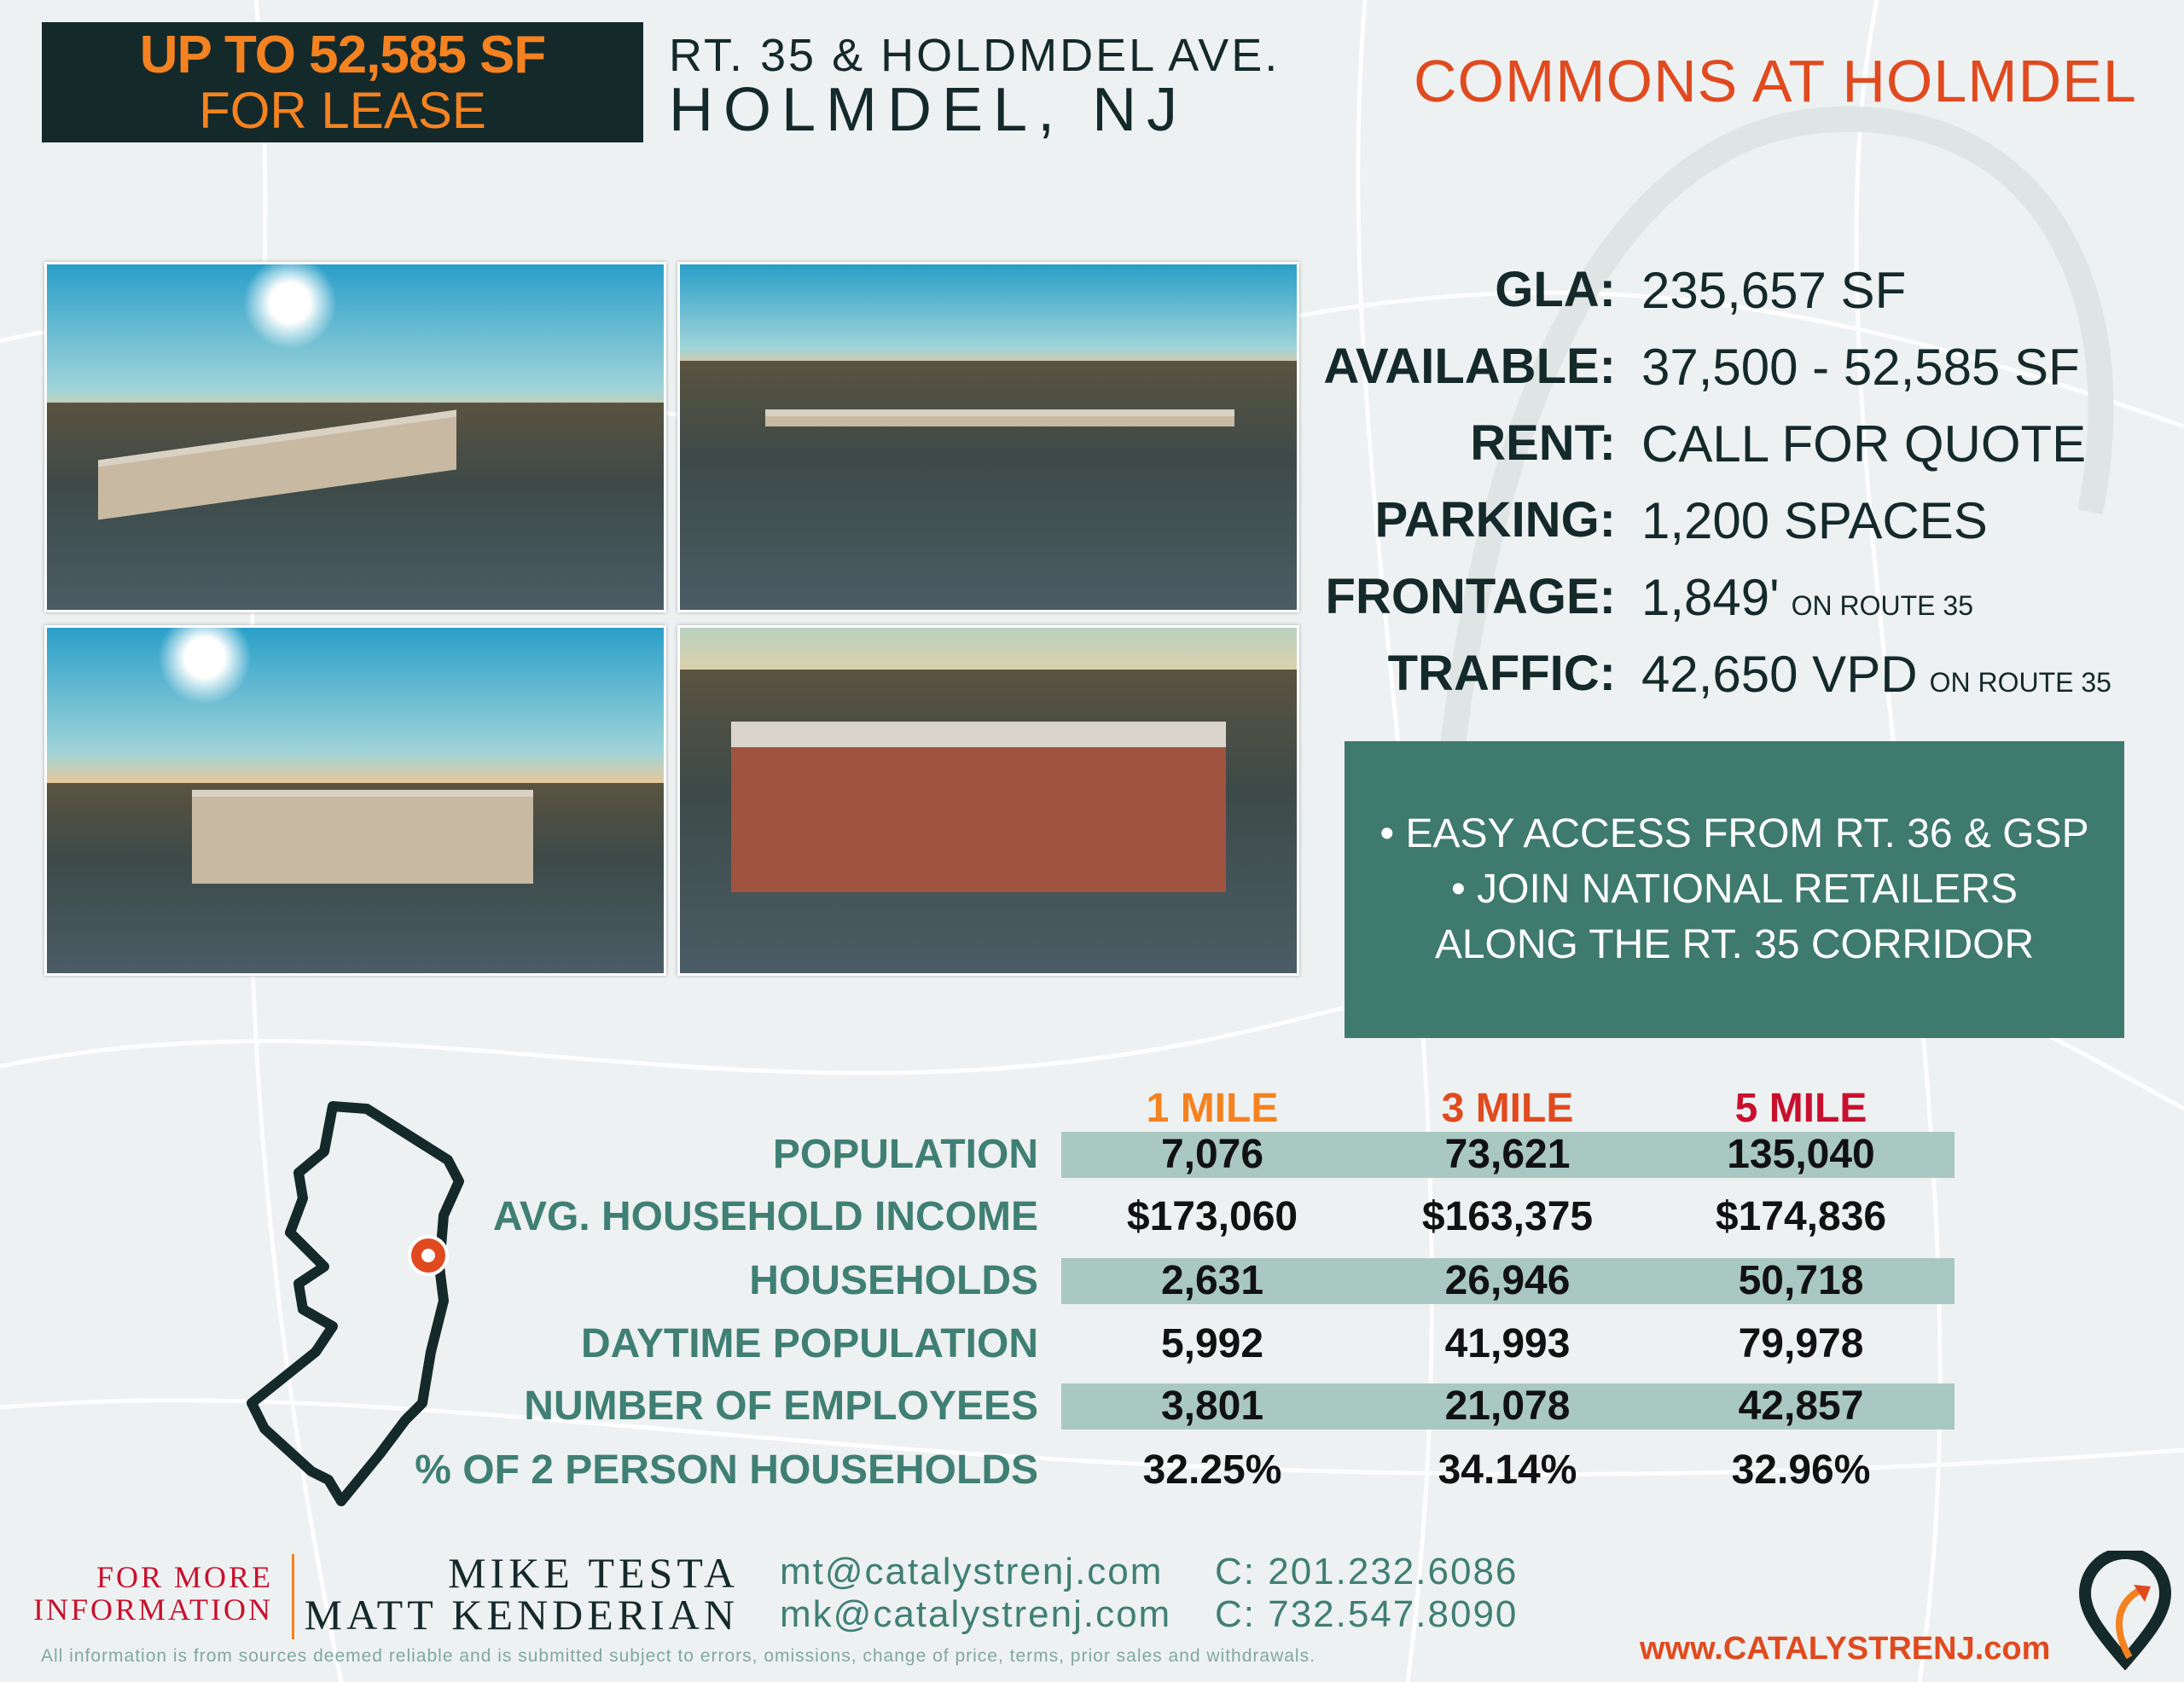  What do you see at coordinates (1815, 520) in the screenshot?
I see `spec-value: 1,200 SPACES` at bounding box center [1815, 520].